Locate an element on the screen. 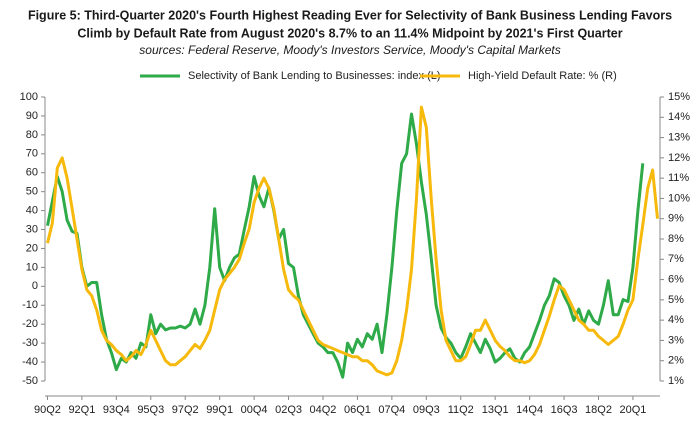 The image size is (700, 429). legend-label: High-Yield Default Rate: % (R) is located at coordinates (542, 76).